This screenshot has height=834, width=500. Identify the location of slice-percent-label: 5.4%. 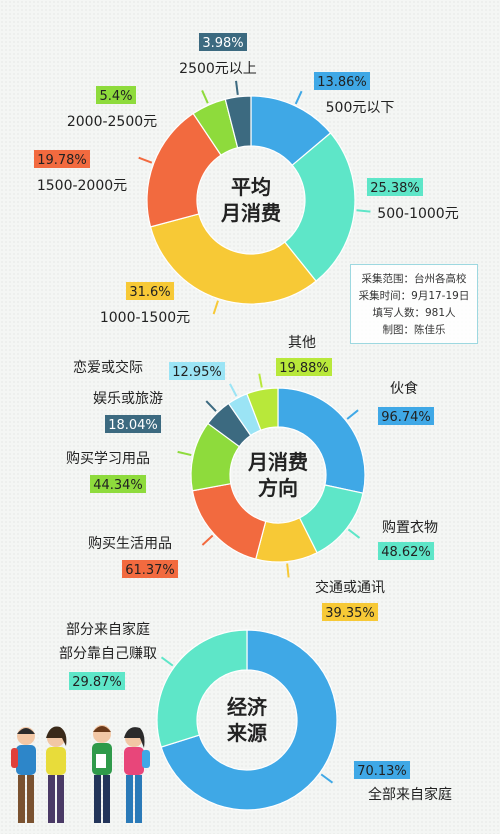
(115, 96).